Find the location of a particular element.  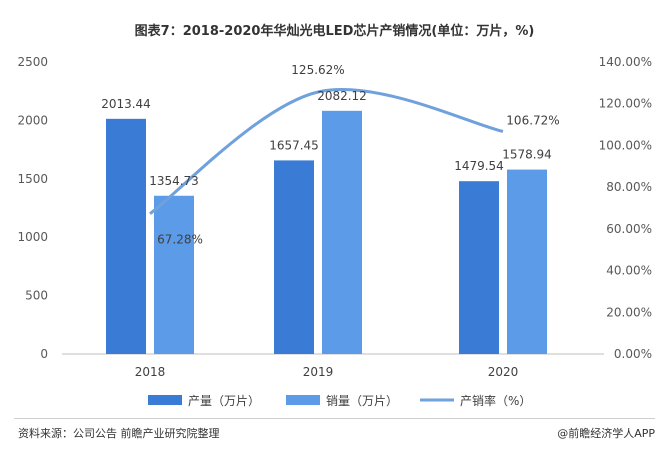

brand-label: @前瞻经济学人APP is located at coordinates (606, 433).